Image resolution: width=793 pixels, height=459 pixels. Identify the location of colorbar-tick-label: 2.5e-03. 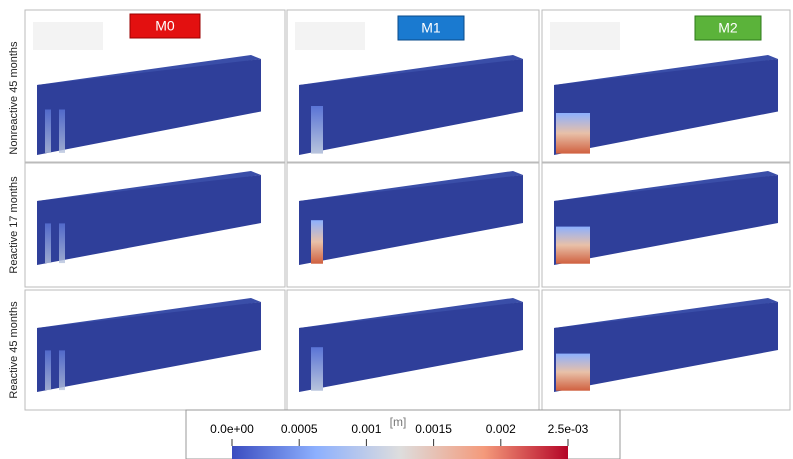
(568, 429).